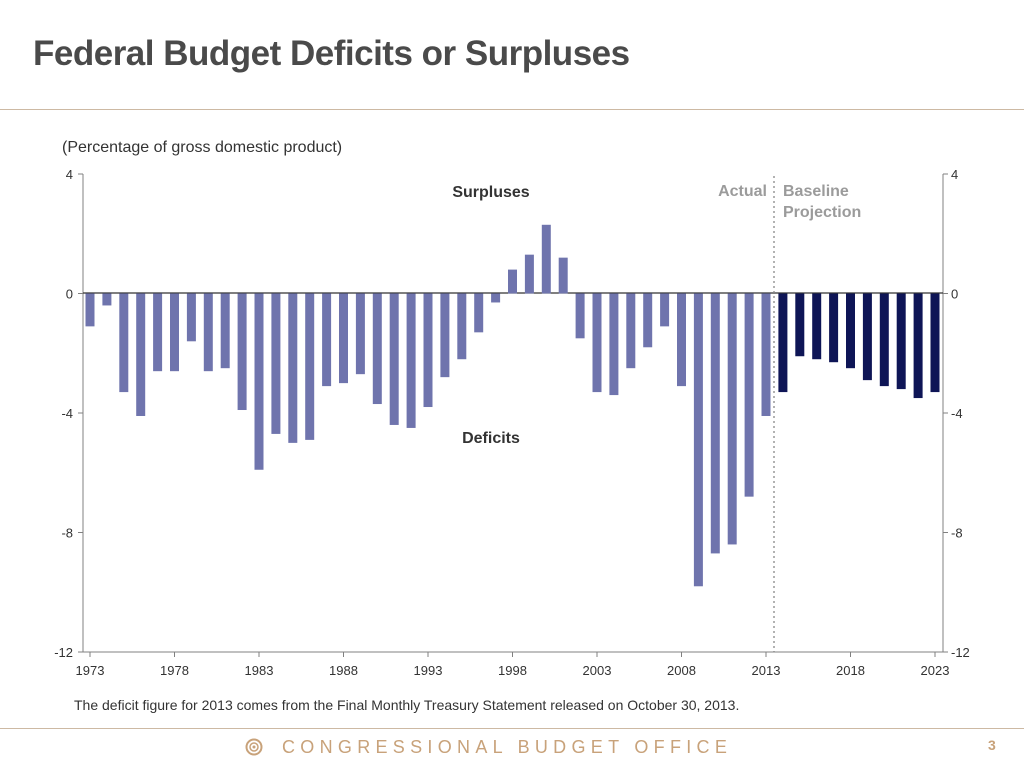  What do you see at coordinates (822, 212) in the screenshot?
I see `projection-annotation-line2: Projection` at bounding box center [822, 212].